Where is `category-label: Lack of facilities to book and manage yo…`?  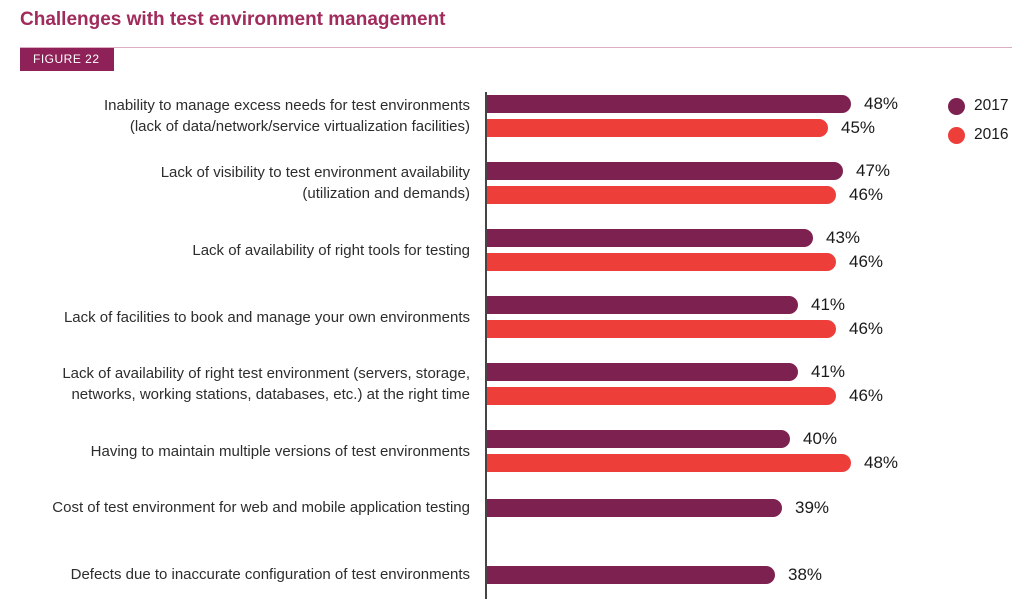 category-label: Lack of facilities to book and manage yo… is located at coordinates (253, 317).